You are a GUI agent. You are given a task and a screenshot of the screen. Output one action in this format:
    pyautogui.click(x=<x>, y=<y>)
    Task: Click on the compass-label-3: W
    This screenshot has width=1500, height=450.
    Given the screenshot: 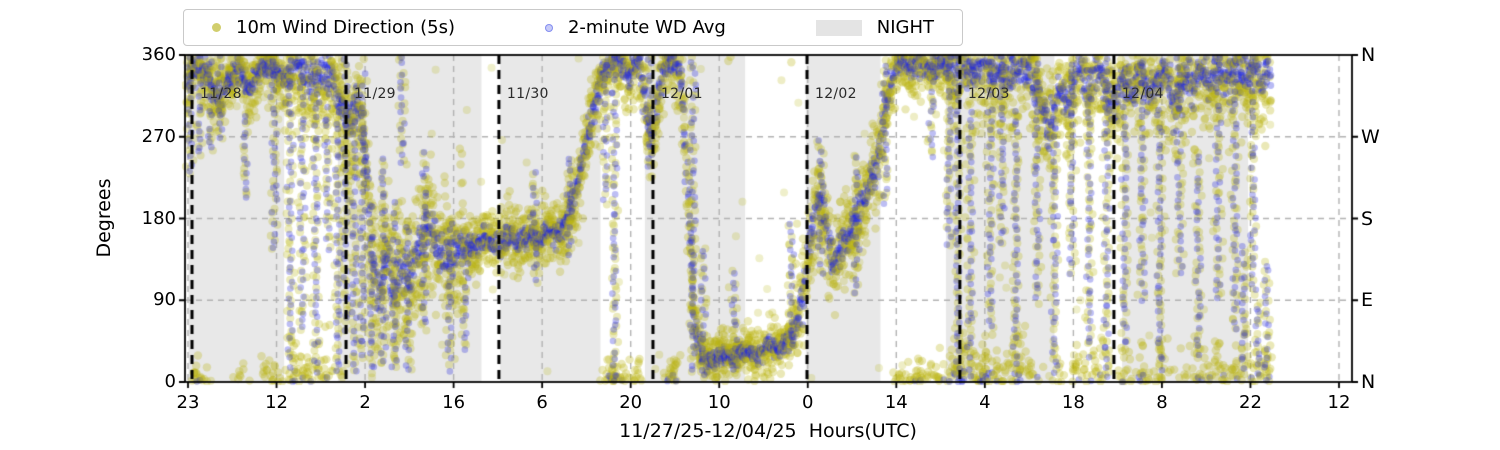 What is the action you would take?
    pyautogui.click(x=1370, y=136)
    